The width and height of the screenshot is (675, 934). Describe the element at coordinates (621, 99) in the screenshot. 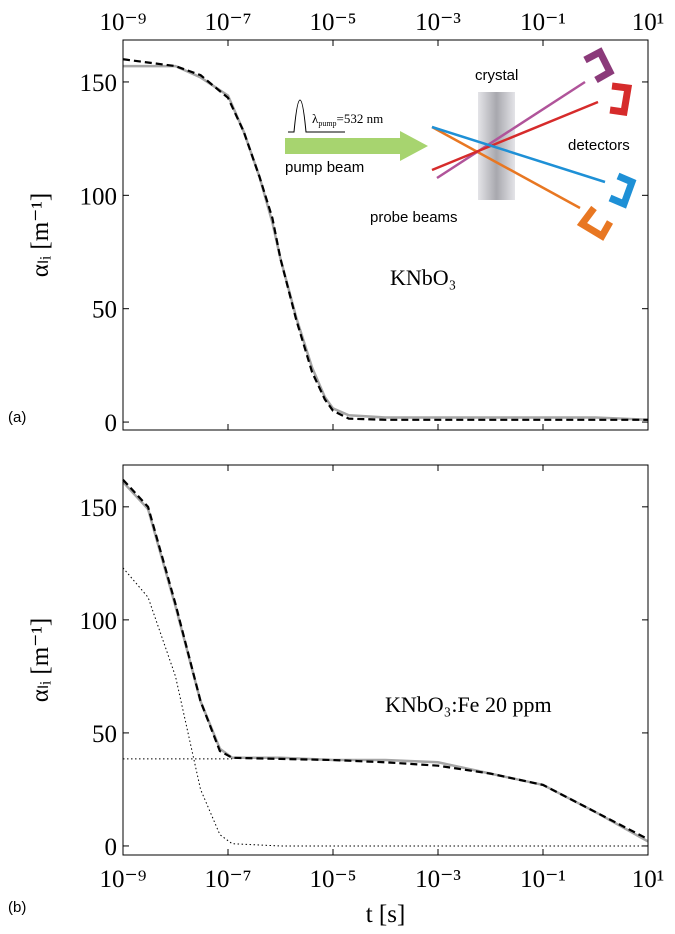

I see `detector-red` at that location.